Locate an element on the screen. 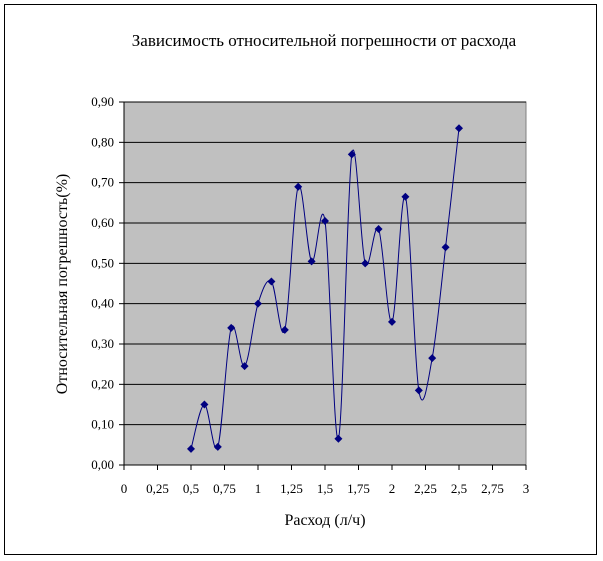 This screenshot has width=603, height=561. x-tick-label: 1 is located at coordinates (258, 488).